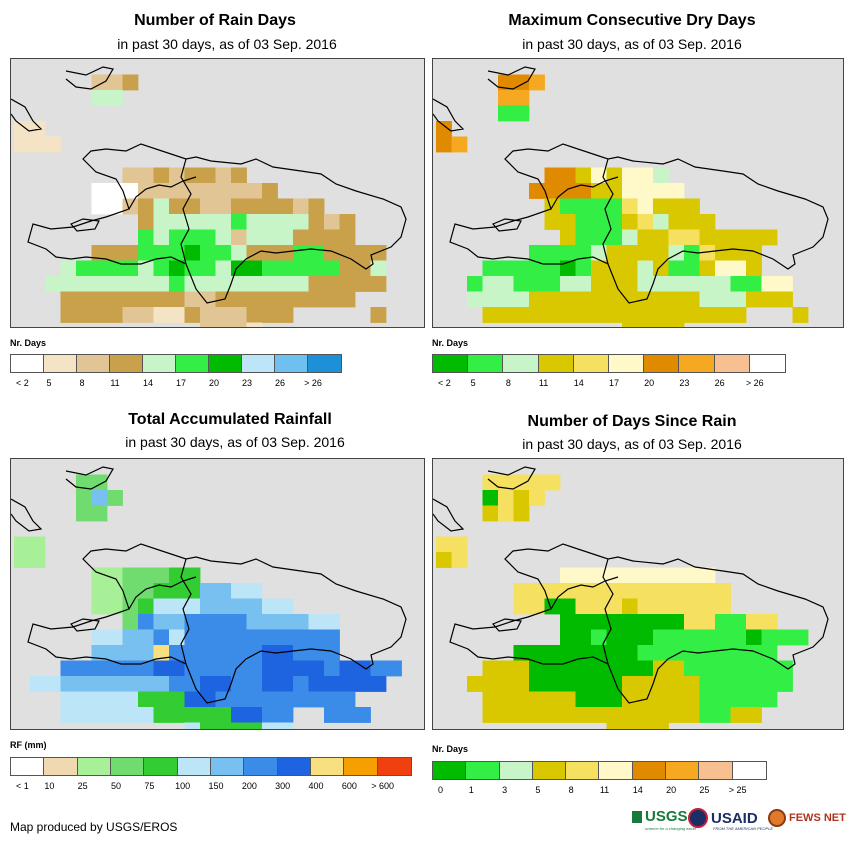 The height and width of the screenshot is (845, 854). What do you see at coordinates (684, 383) in the screenshot?
I see `legend-label: 23` at bounding box center [684, 383].